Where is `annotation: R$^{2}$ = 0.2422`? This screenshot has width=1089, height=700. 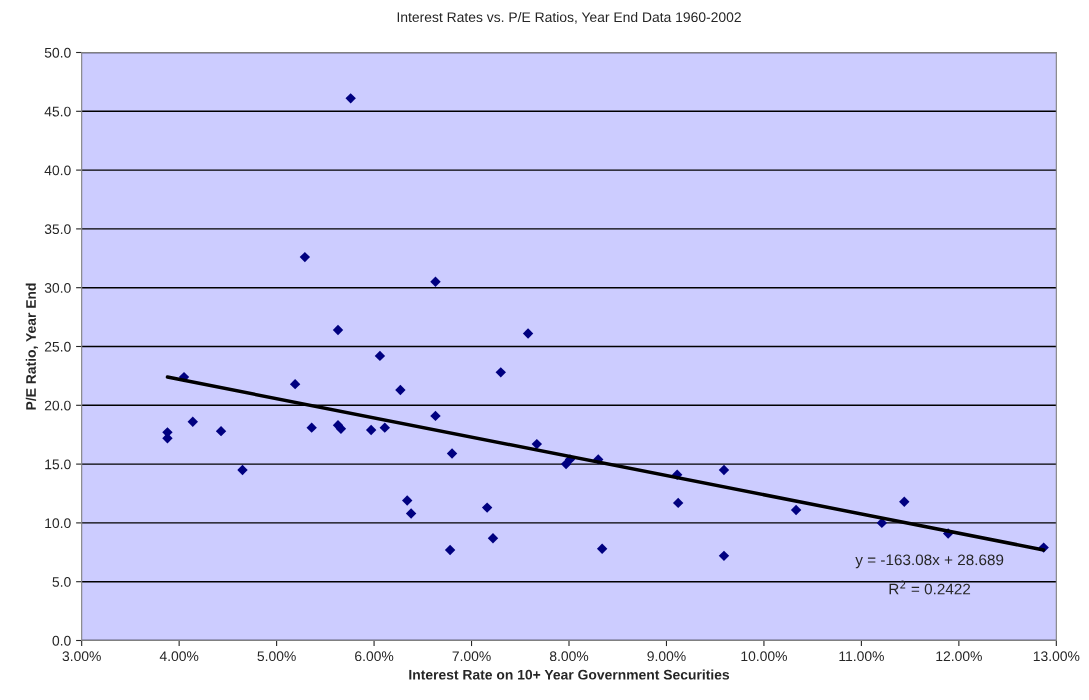 annotation: R$^{2}$ = 0.2422 is located at coordinates (930, 587).